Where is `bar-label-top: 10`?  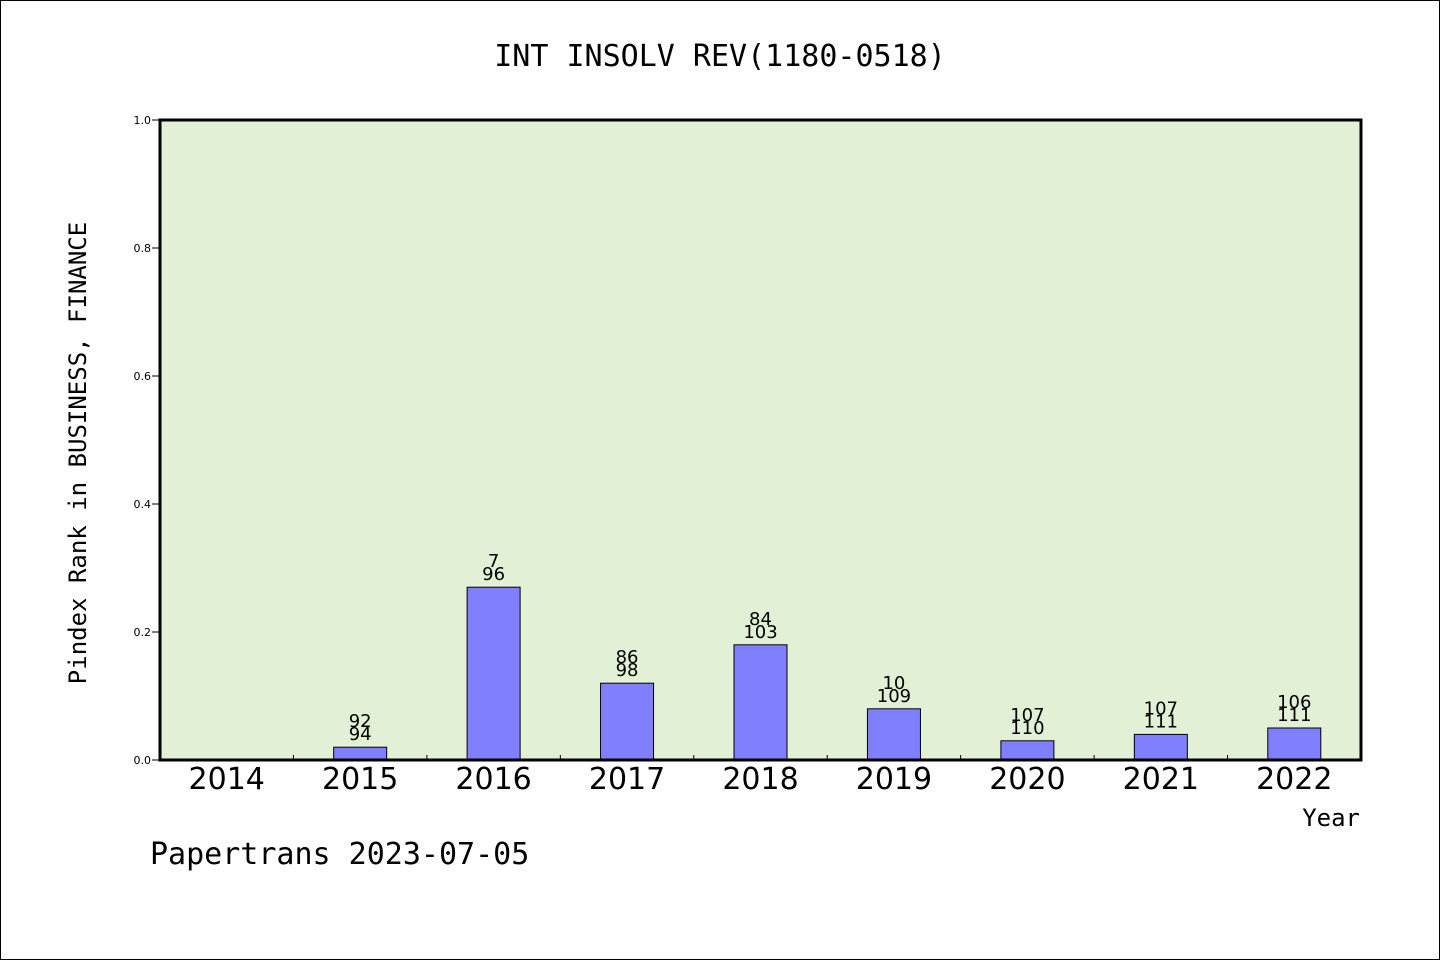
bar-label-top: 10 is located at coordinates (893, 683).